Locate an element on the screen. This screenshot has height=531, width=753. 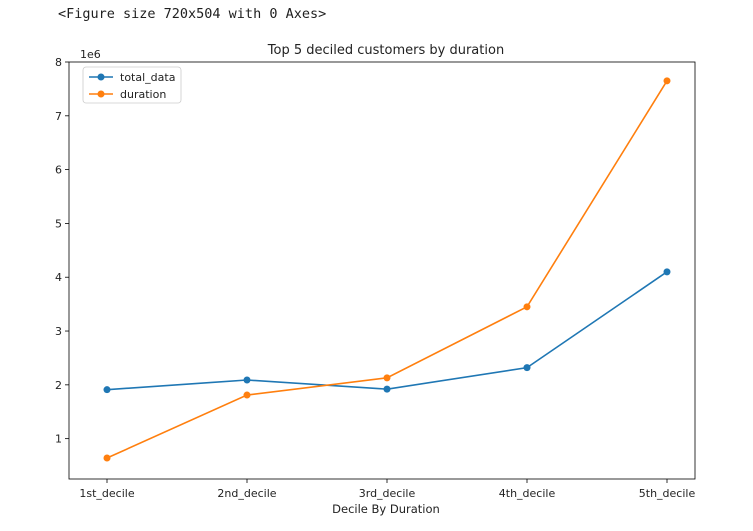
y-tick-label: 5 is located at coordinates (58, 223).